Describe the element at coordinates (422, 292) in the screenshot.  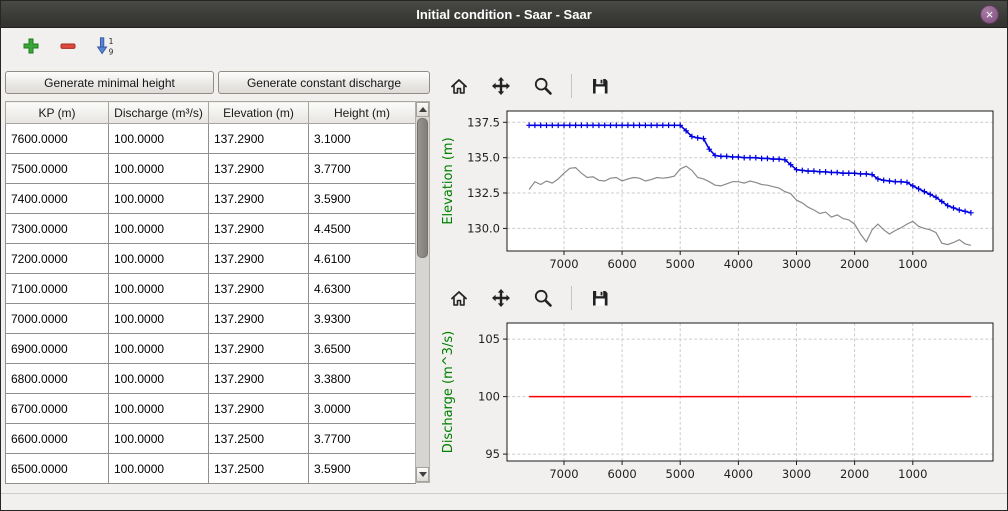
I see `table-scrollbar` at that location.